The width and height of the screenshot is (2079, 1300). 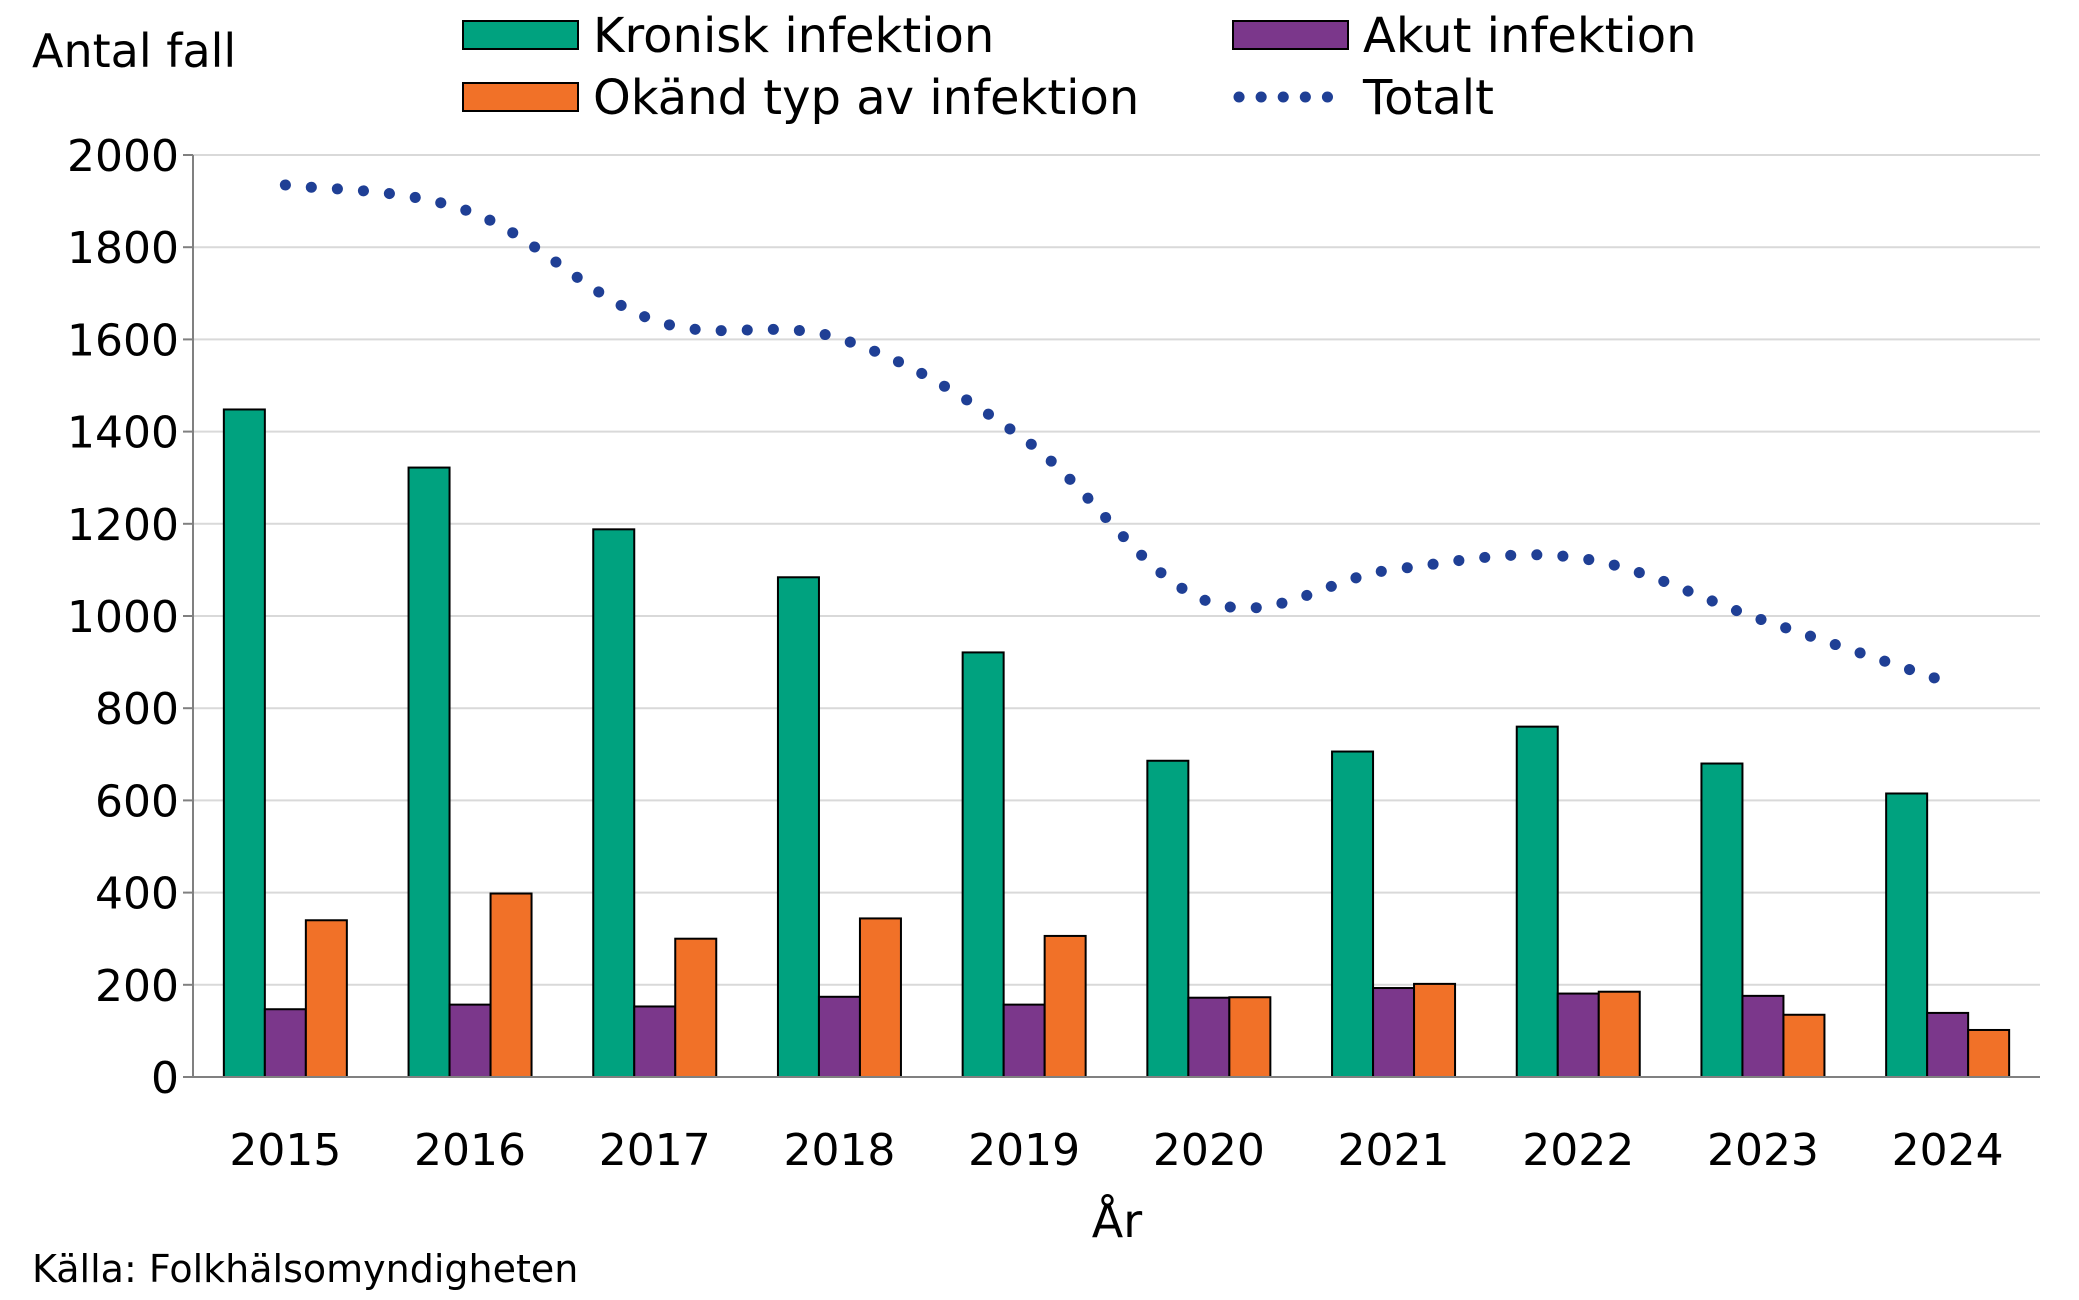 What do you see at coordinates (1290, 35) in the screenshot?
I see `legend-swatch-akut-infektion` at bounding box center [1290, 35].